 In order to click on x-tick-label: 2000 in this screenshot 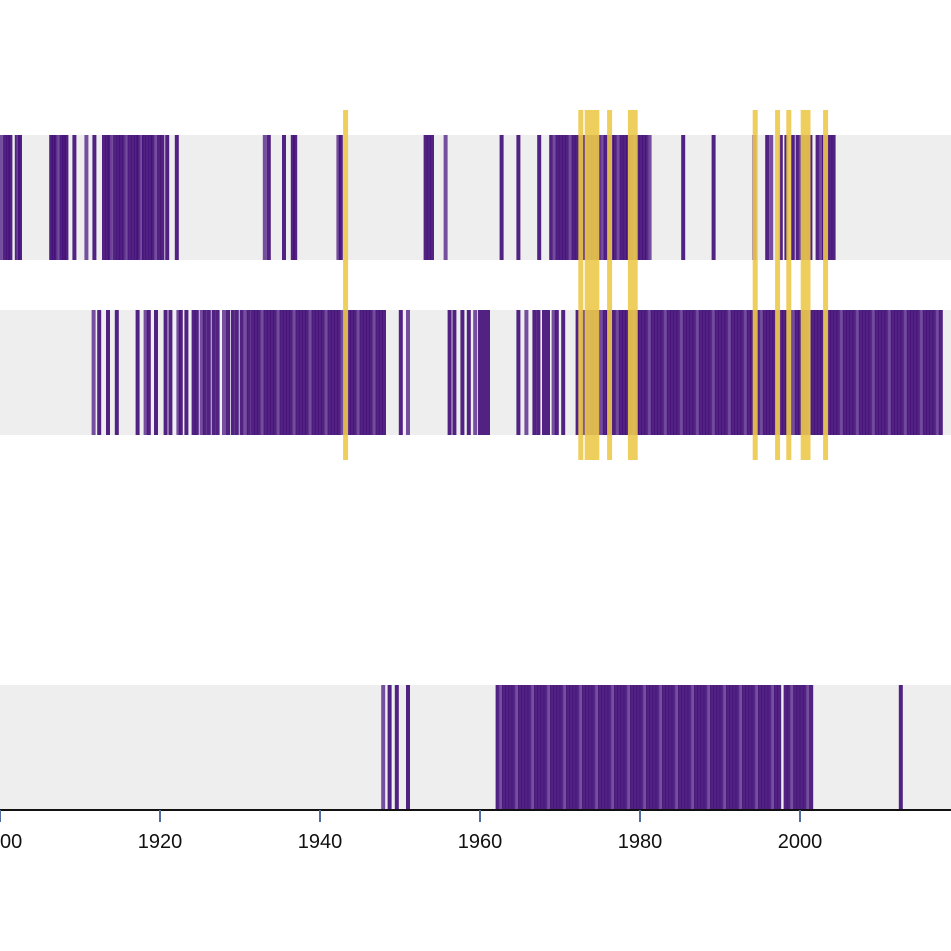, I will do `click(800, 842)`.